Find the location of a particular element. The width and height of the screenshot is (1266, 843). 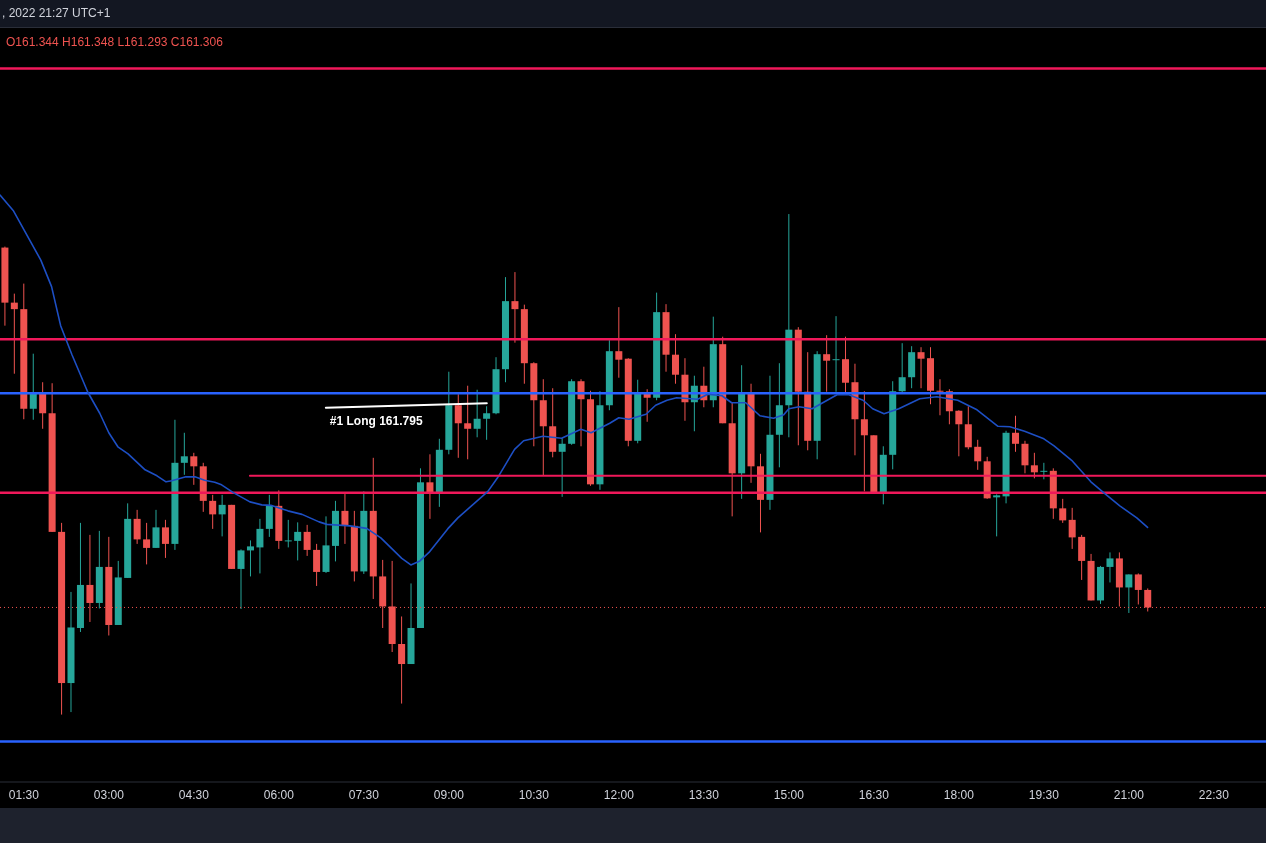

x-tick-label: 12:00 is located at coordinates (619, 794).